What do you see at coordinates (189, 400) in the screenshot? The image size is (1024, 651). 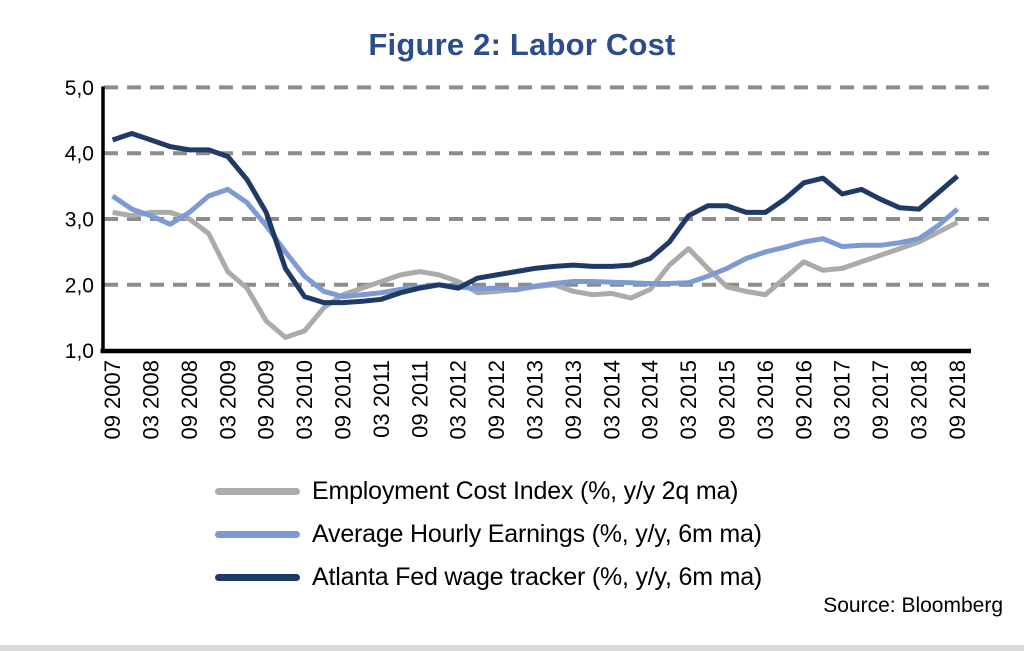 I see `x-axis-label: 09 2008` at bounding box center [189, 400].